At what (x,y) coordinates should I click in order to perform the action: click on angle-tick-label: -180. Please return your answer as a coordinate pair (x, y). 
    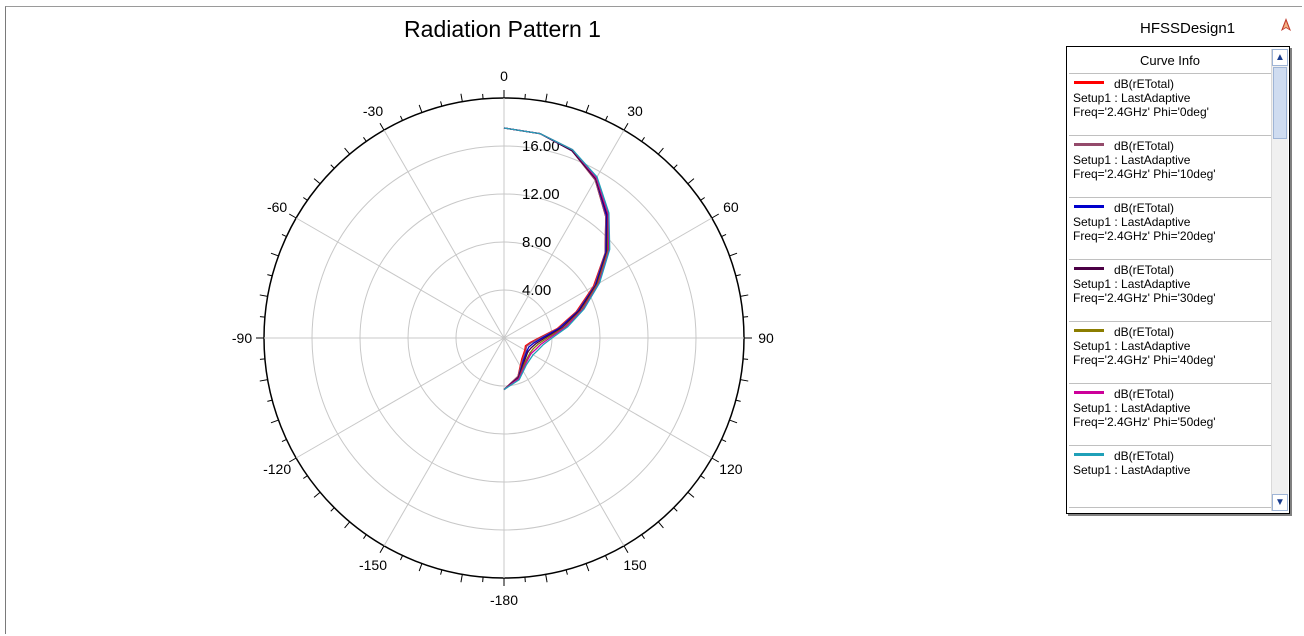
    Looking at the image, I should click on (504, 600).